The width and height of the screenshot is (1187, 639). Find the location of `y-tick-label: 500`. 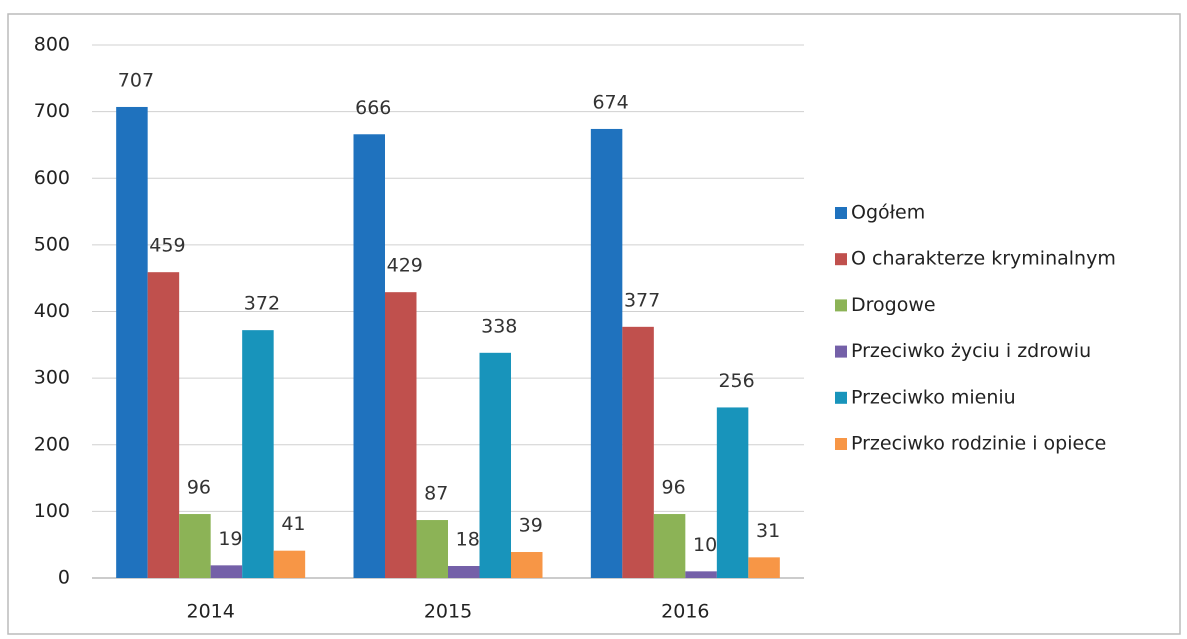

y-tick-label: 500 is located at coordinates (52, 244).